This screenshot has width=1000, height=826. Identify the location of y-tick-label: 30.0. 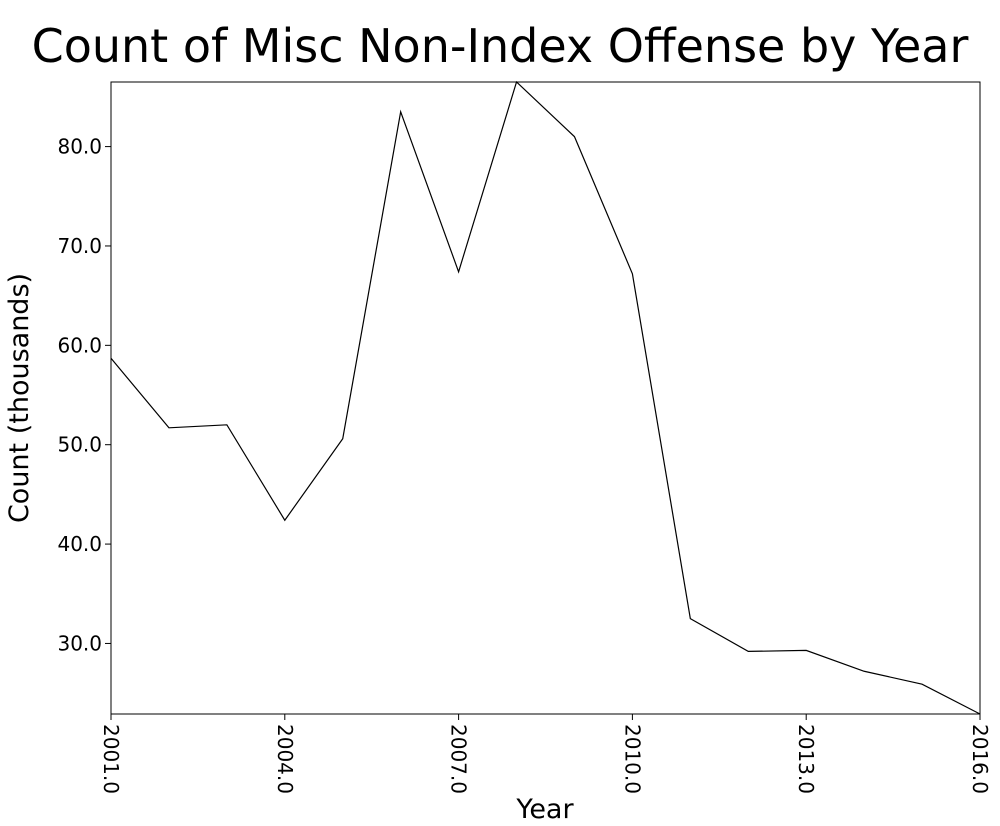
(79, 643).